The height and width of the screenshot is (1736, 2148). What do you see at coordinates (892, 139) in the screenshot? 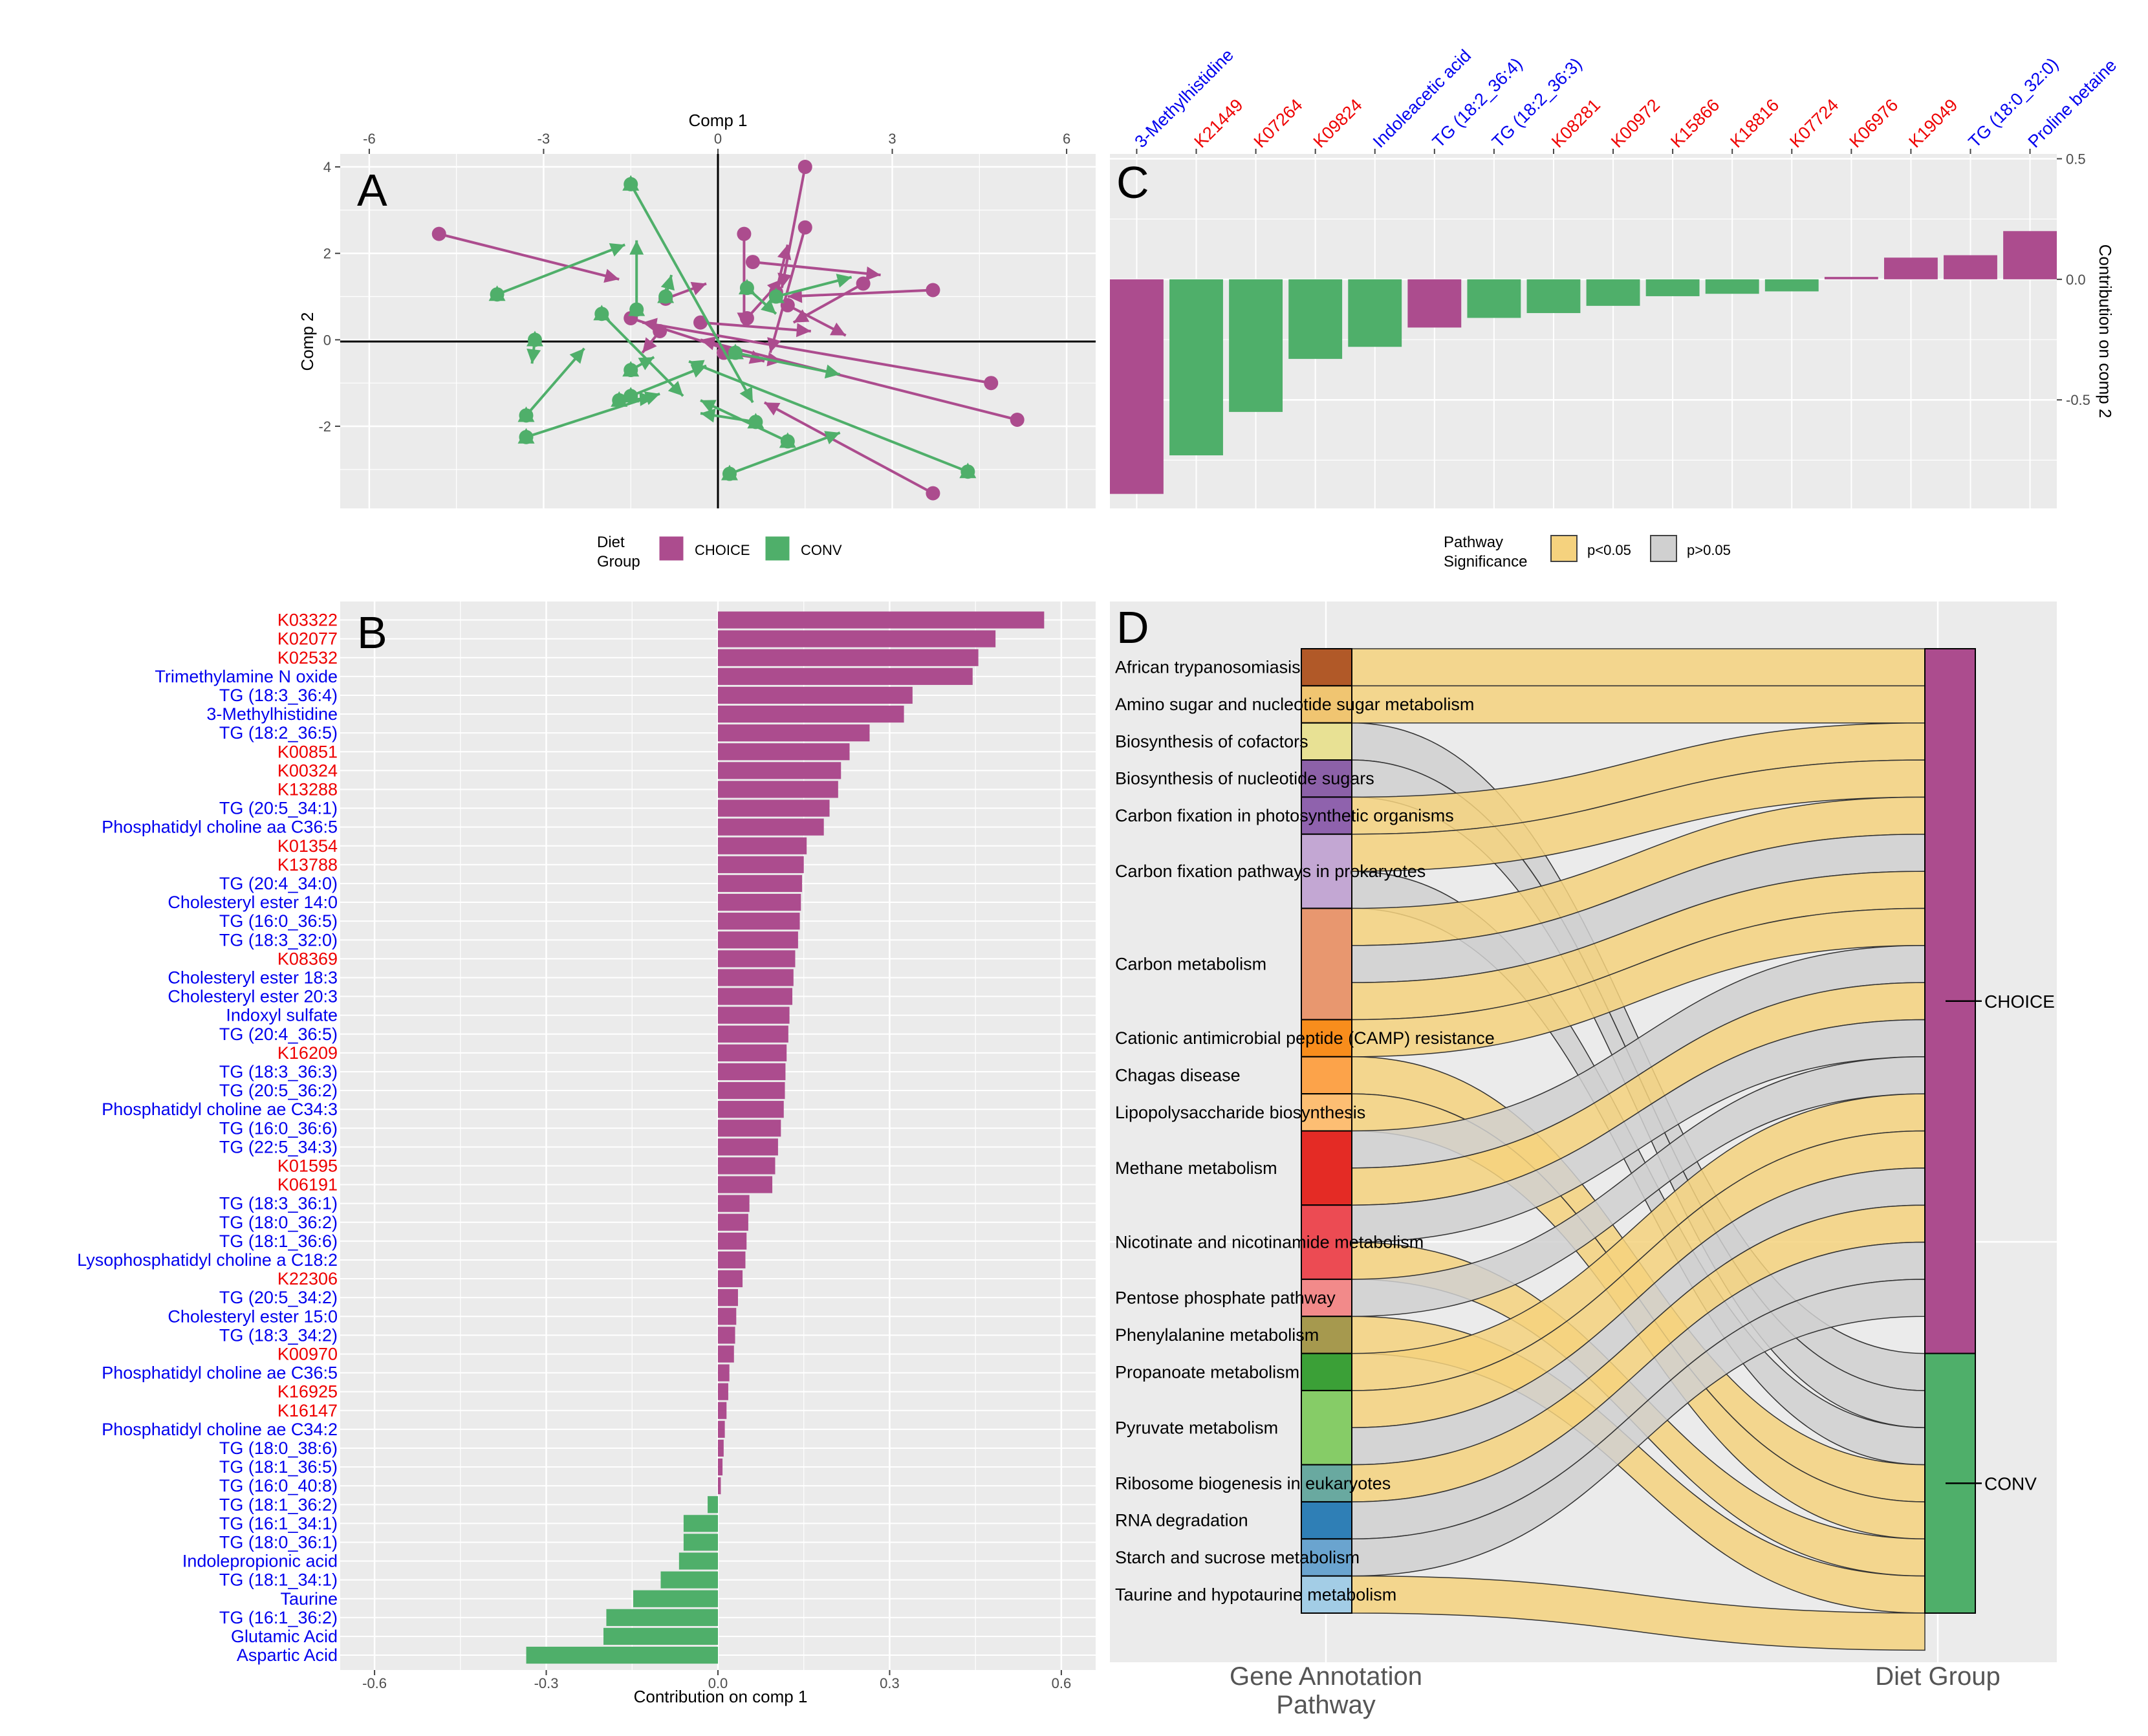
I see `x-tick-label: 3` at bounding box center [892, 139].